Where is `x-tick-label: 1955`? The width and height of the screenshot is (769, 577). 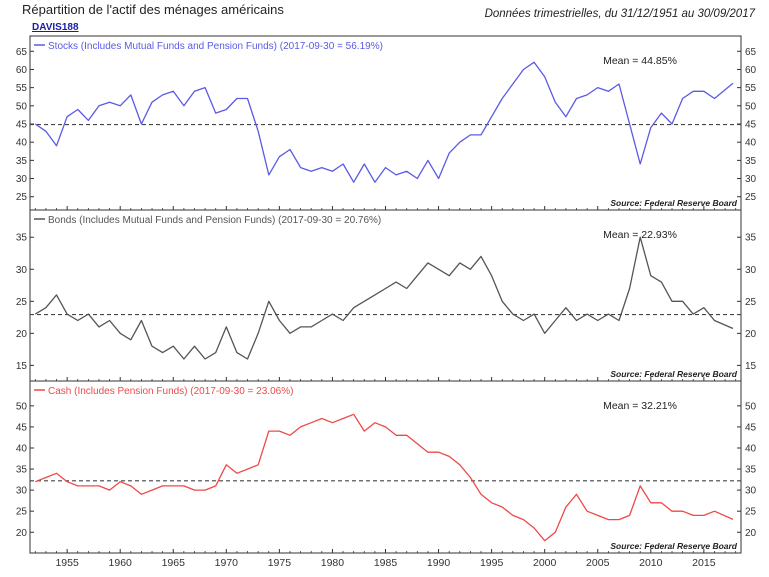
x-tick-label: 1955 is located at coordinates (67, 563).